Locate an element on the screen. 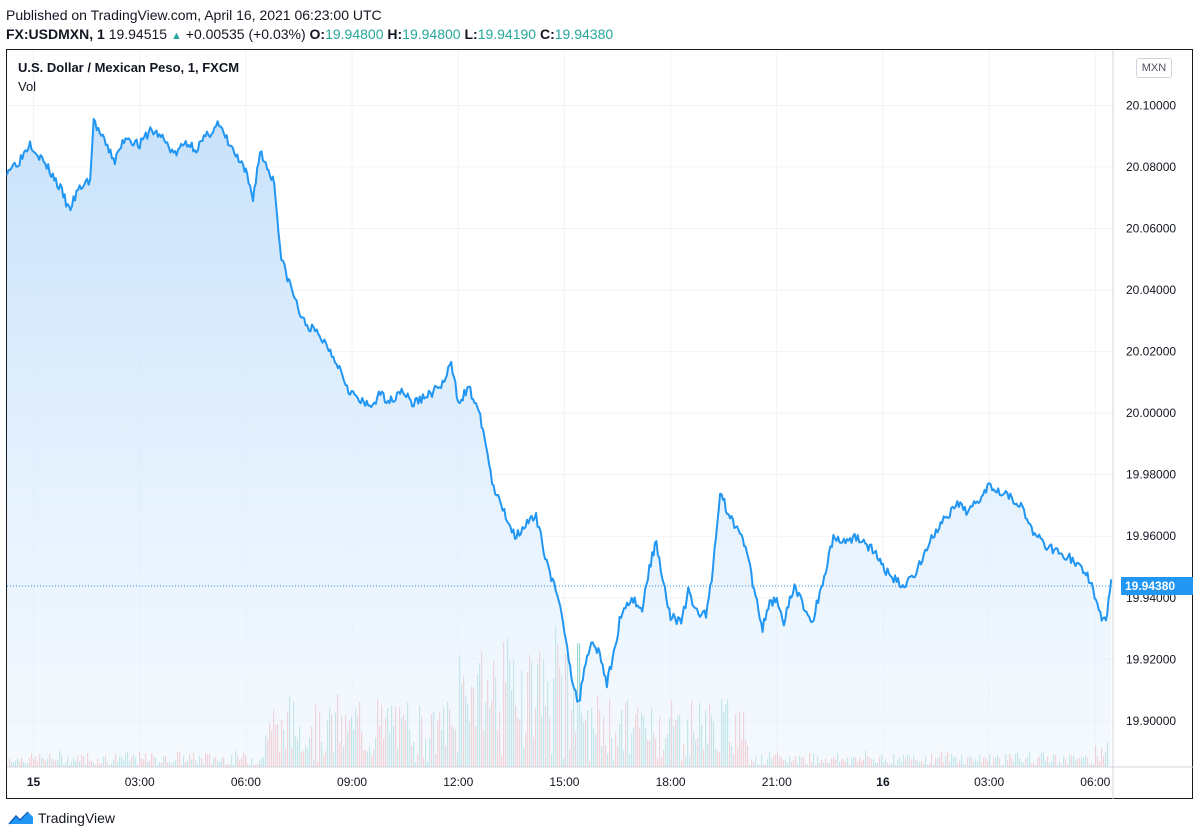 This screenshot has width=1200, height=840. last-price: 19.94515 is located at coordinates (138, 34).